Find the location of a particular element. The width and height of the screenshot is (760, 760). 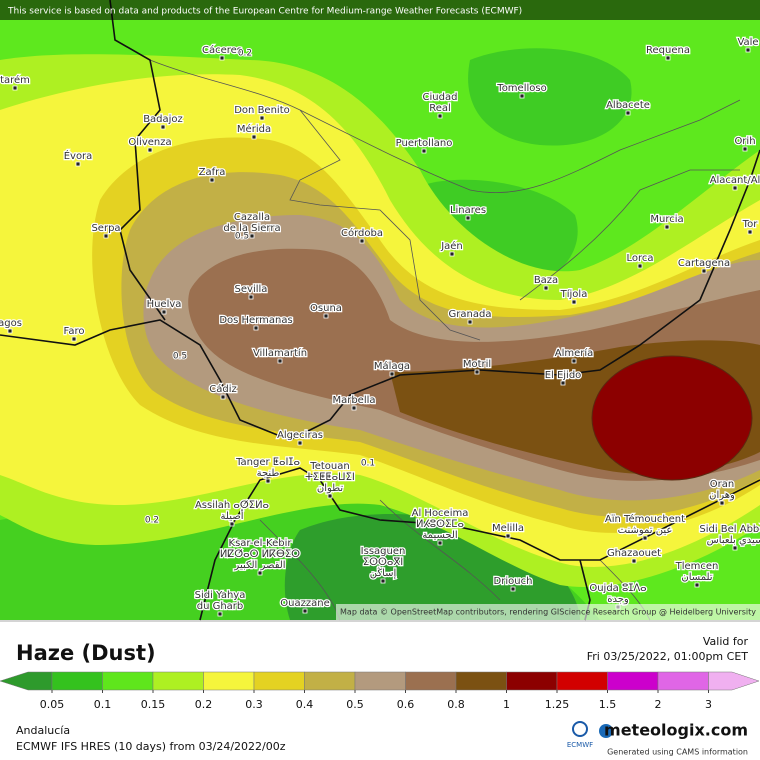

brand-logo is located at coordinates (606, 731).